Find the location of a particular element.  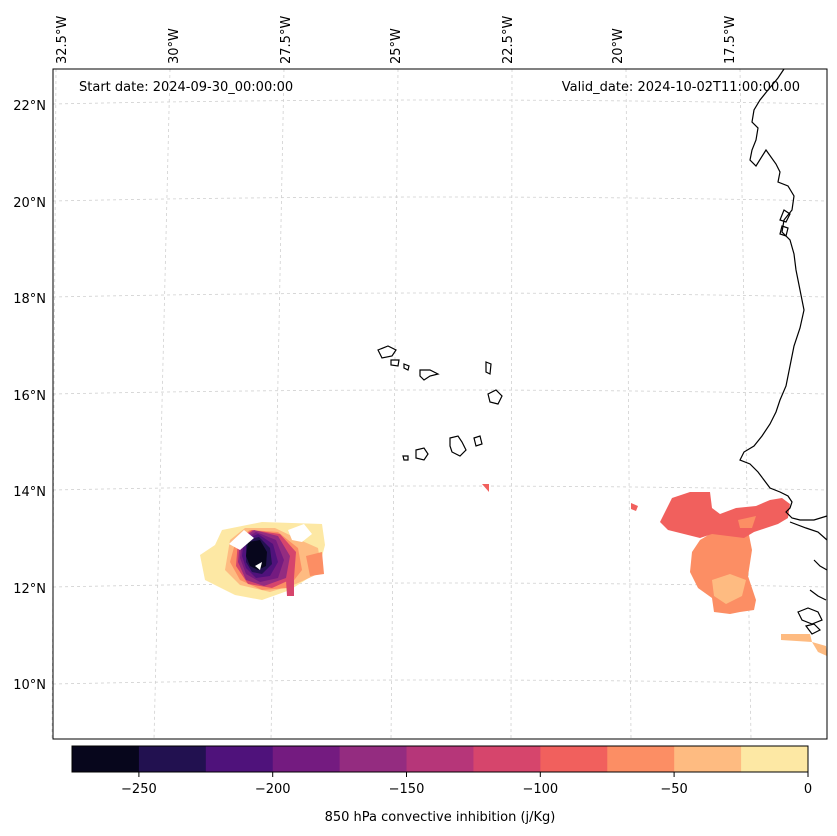

cin-field-east is located at coordinates (654, 570).